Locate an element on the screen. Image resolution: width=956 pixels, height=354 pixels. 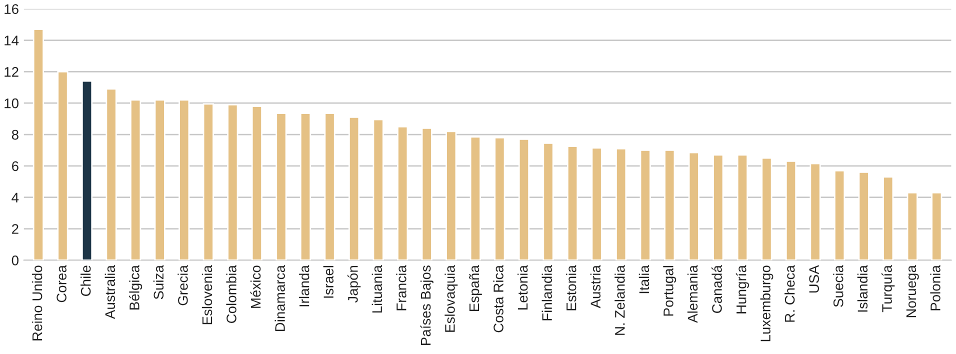
x-tick-label: Eslovenia is located at coordinates (207, 294).